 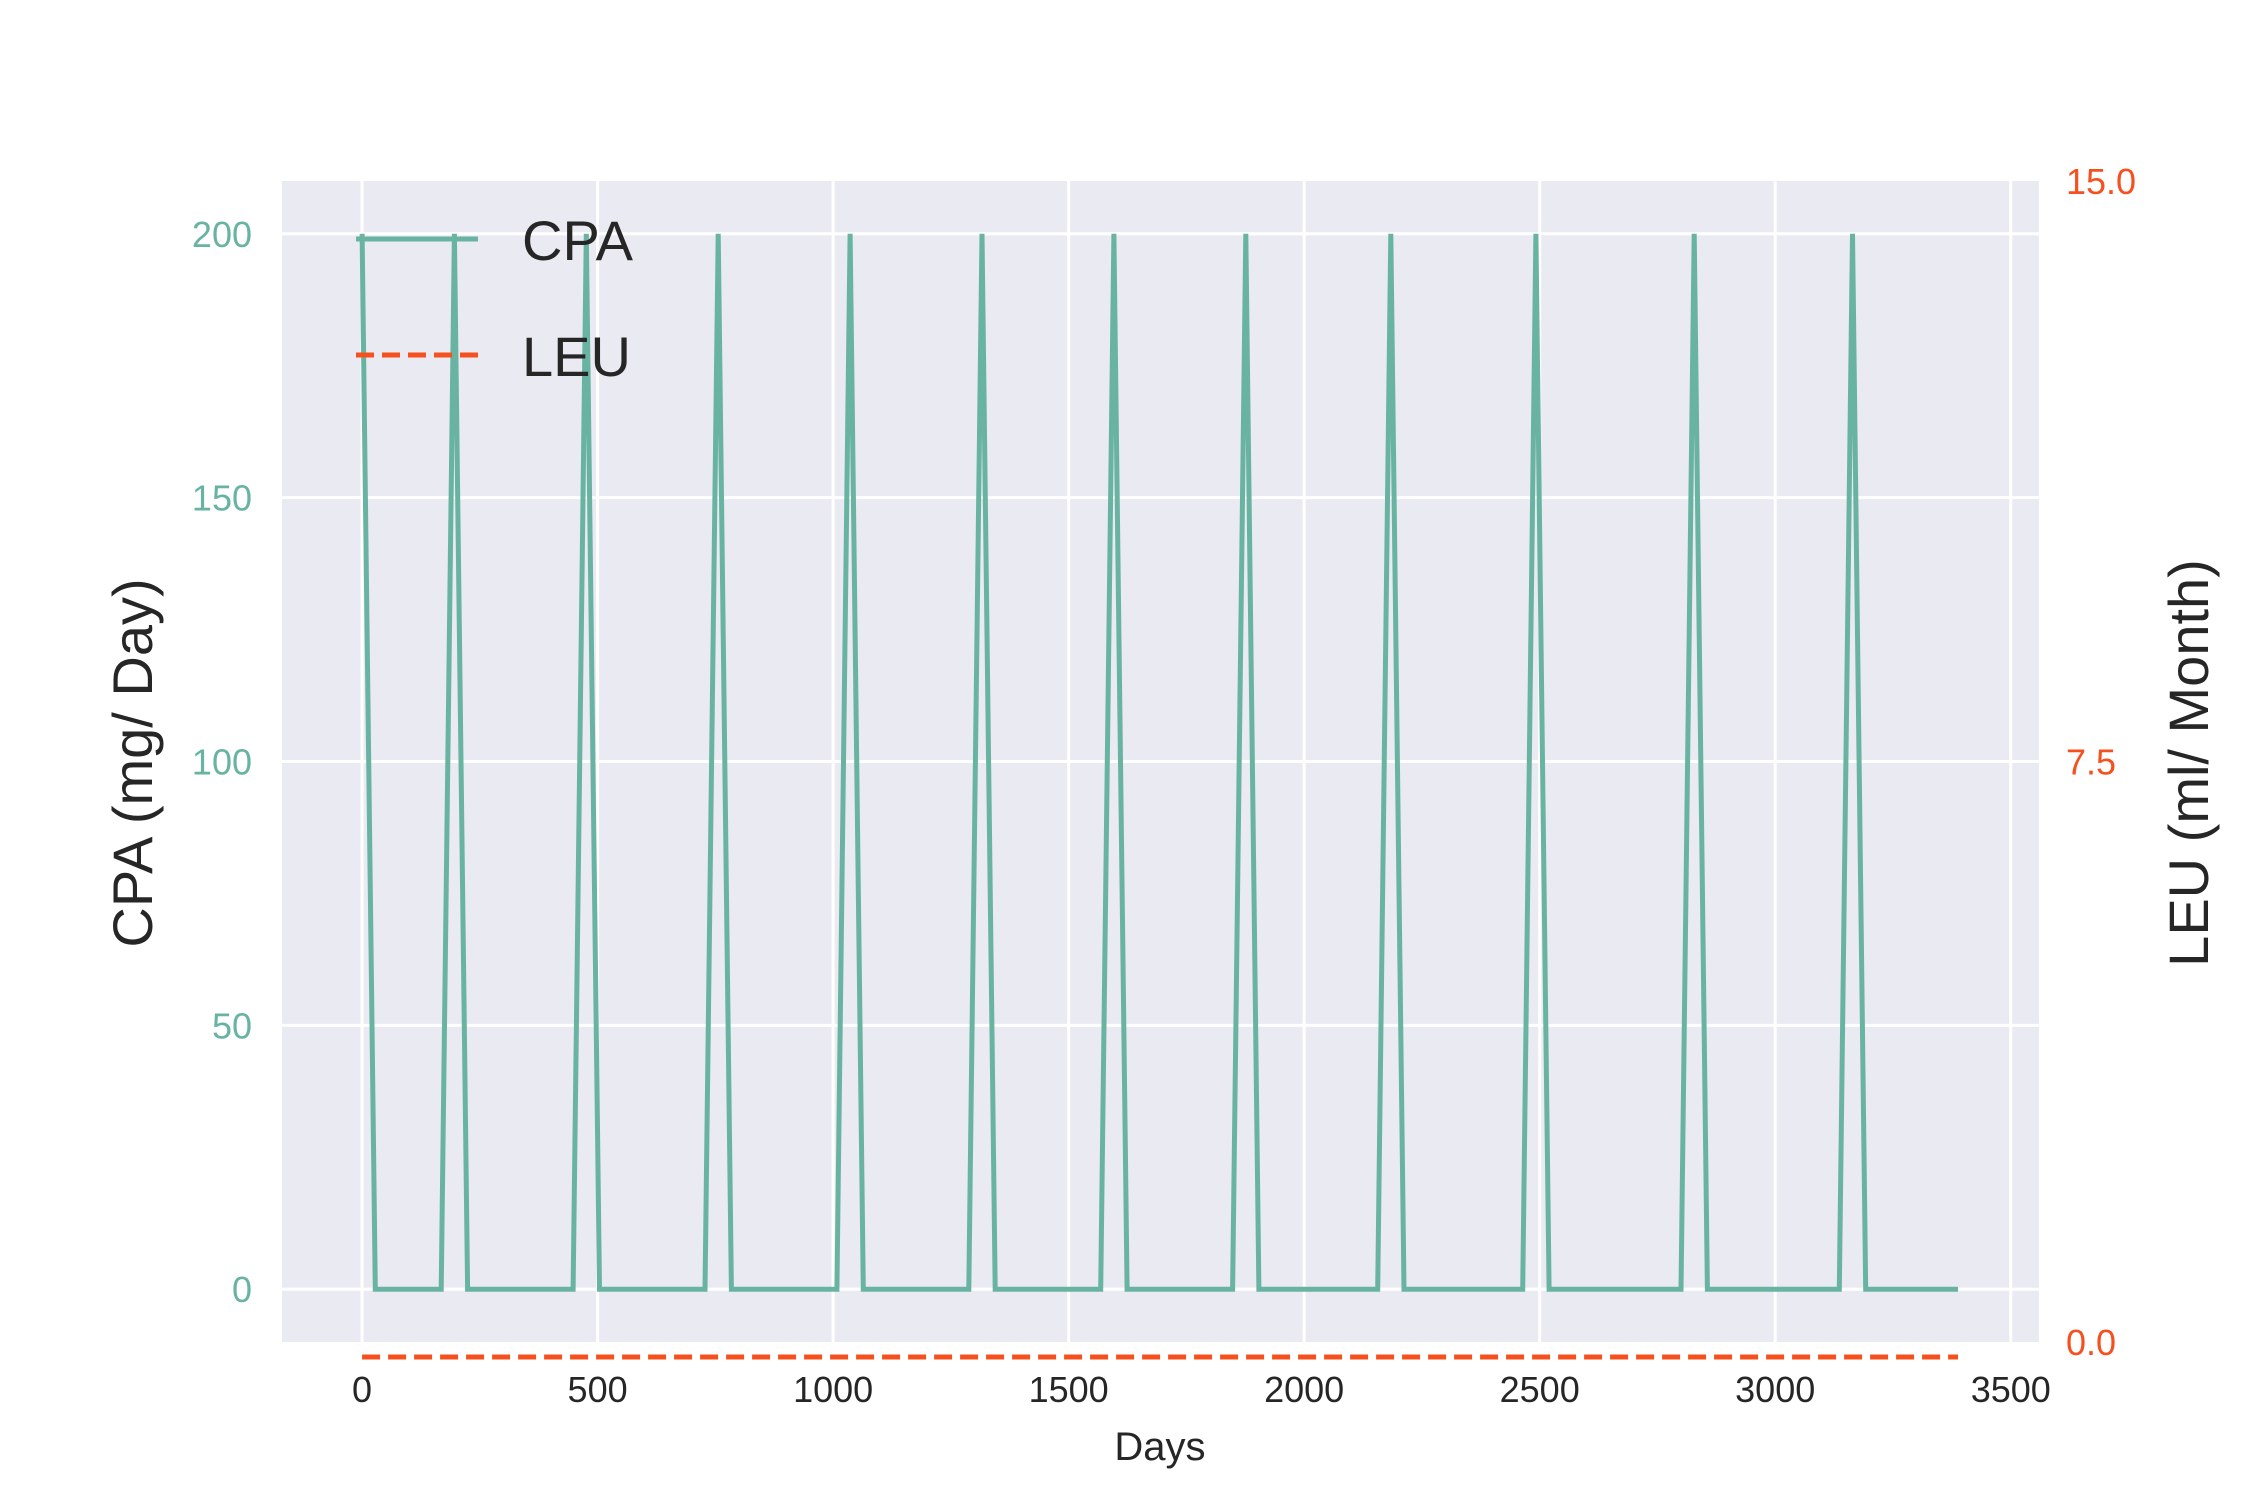 What do you see at coordinates (833, 1389) in the screenshot?
I see `x-tick-label: 1000` at bounding box center [833, 1389].